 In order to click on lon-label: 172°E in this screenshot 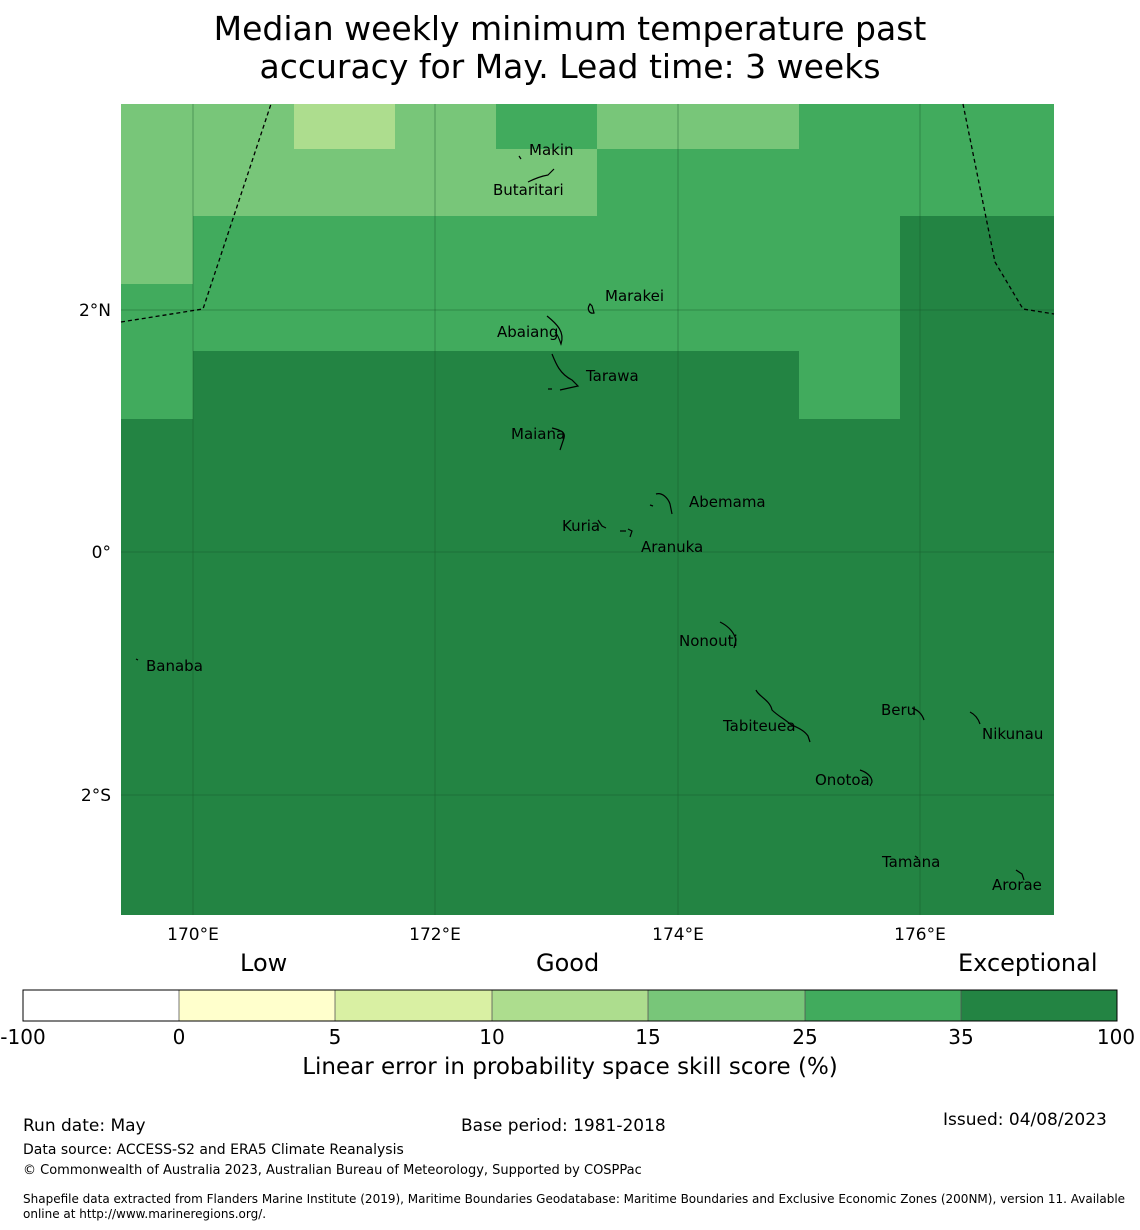, I will do `click(435, 935)`.